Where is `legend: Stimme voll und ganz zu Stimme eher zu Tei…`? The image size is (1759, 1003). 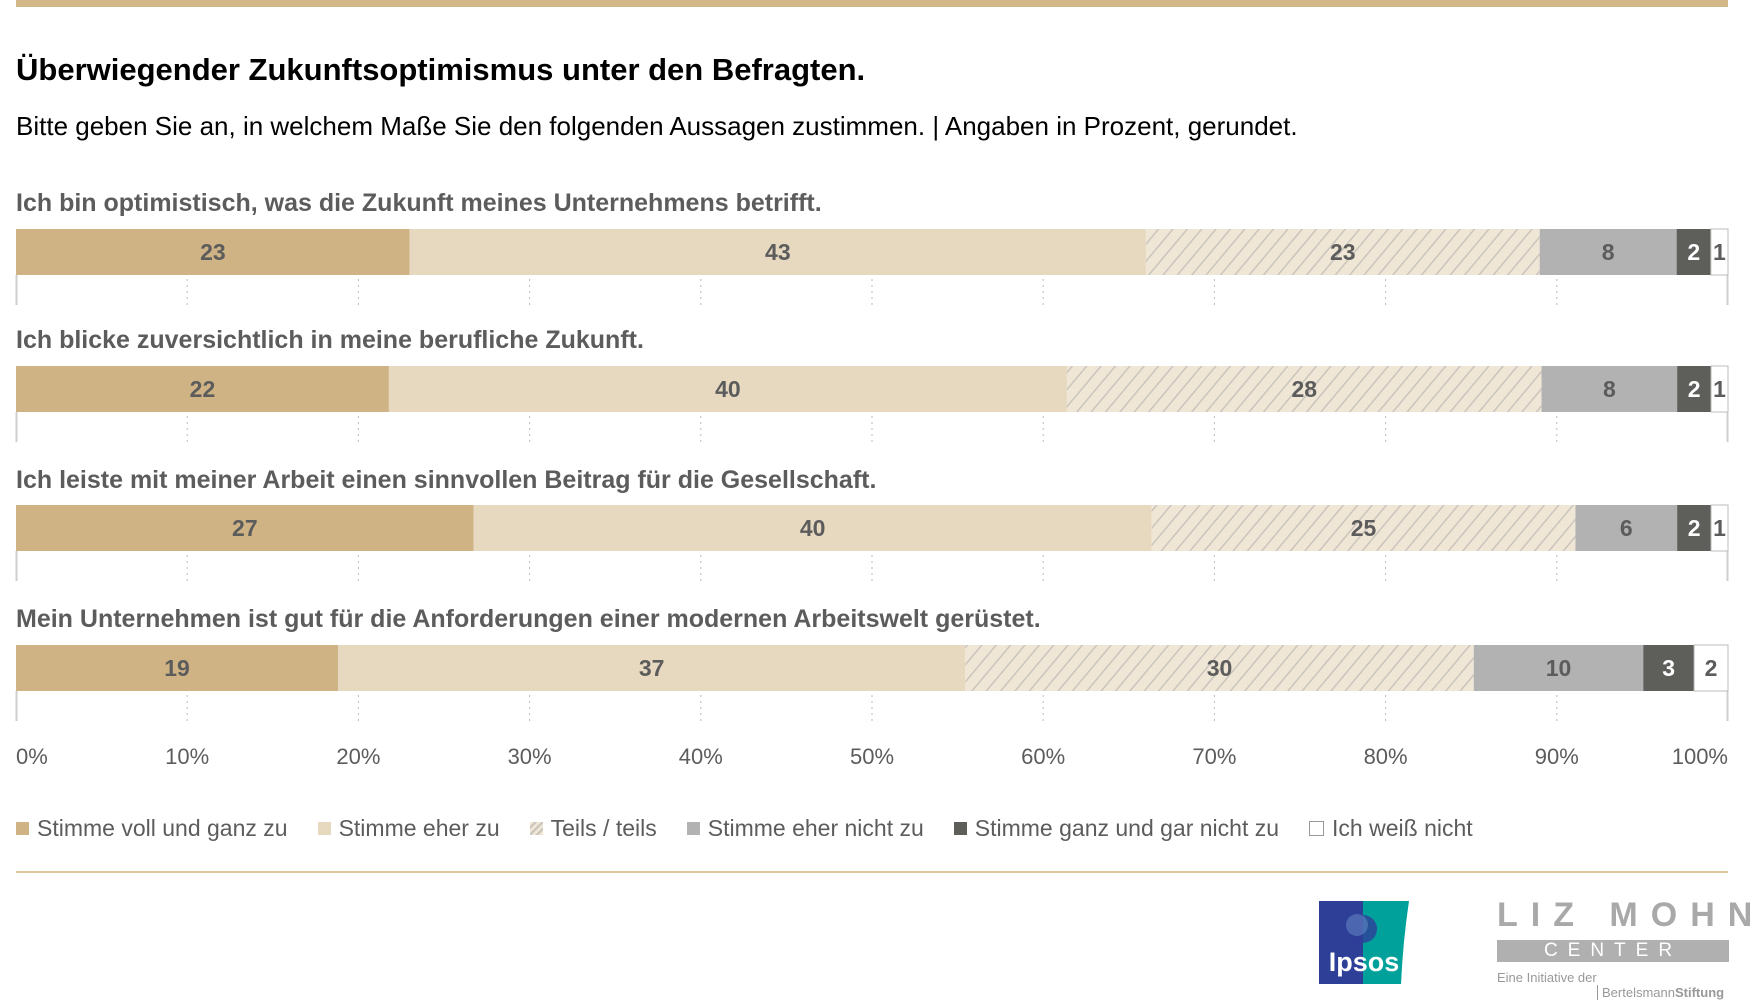 legend: Stimme voll und ganz zu Stimme eher zu Tei… is located at coordinates (744, 828).